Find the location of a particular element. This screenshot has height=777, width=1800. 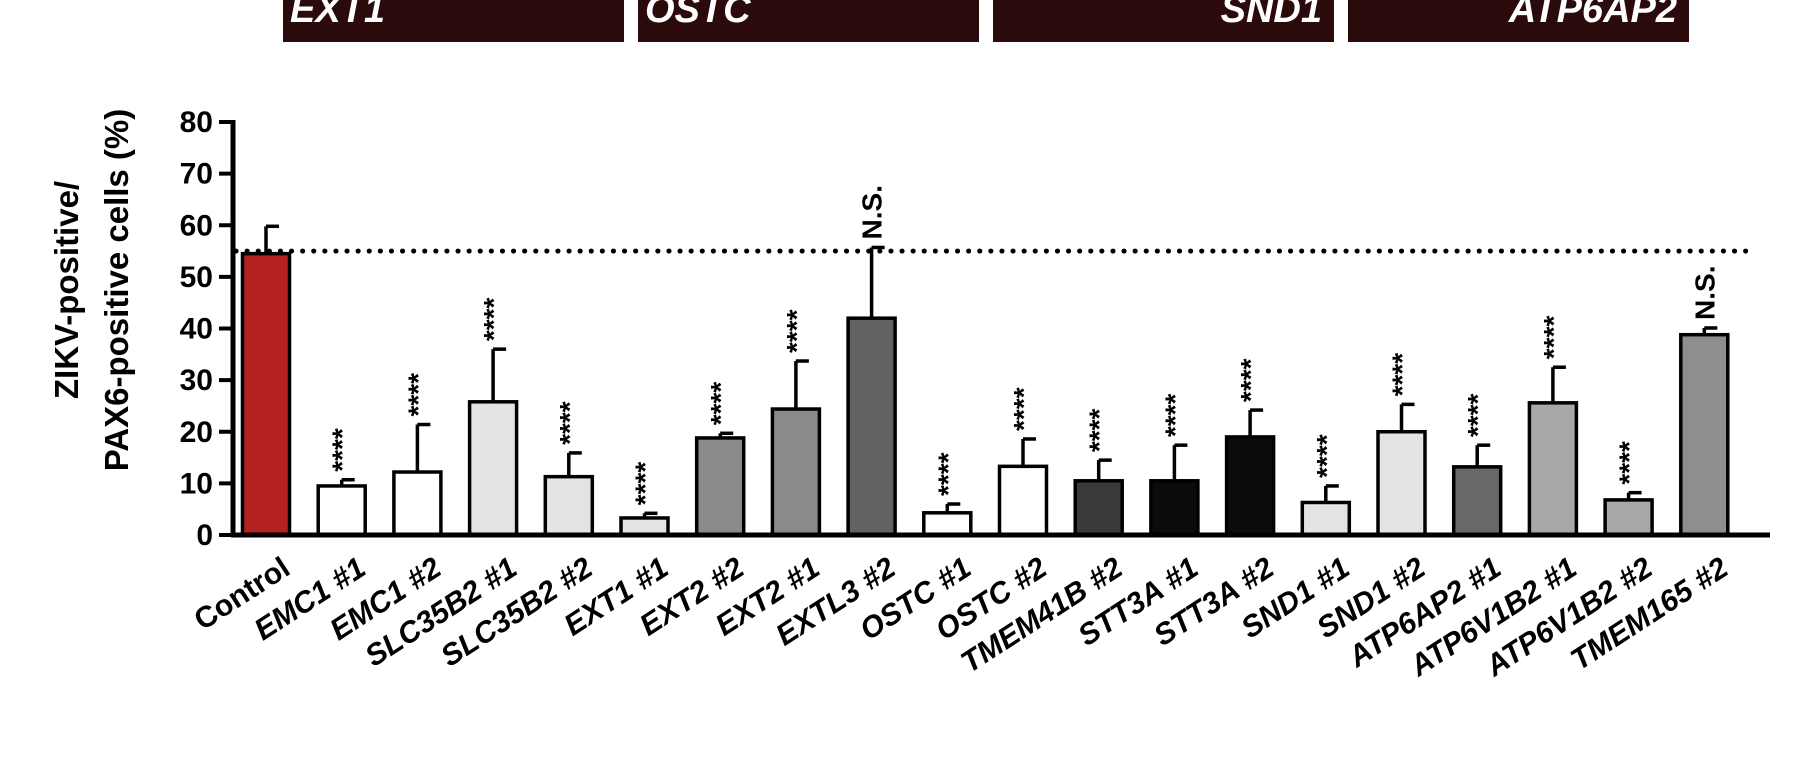

y-tick-label: 50 is located at coordinates (196, 277).